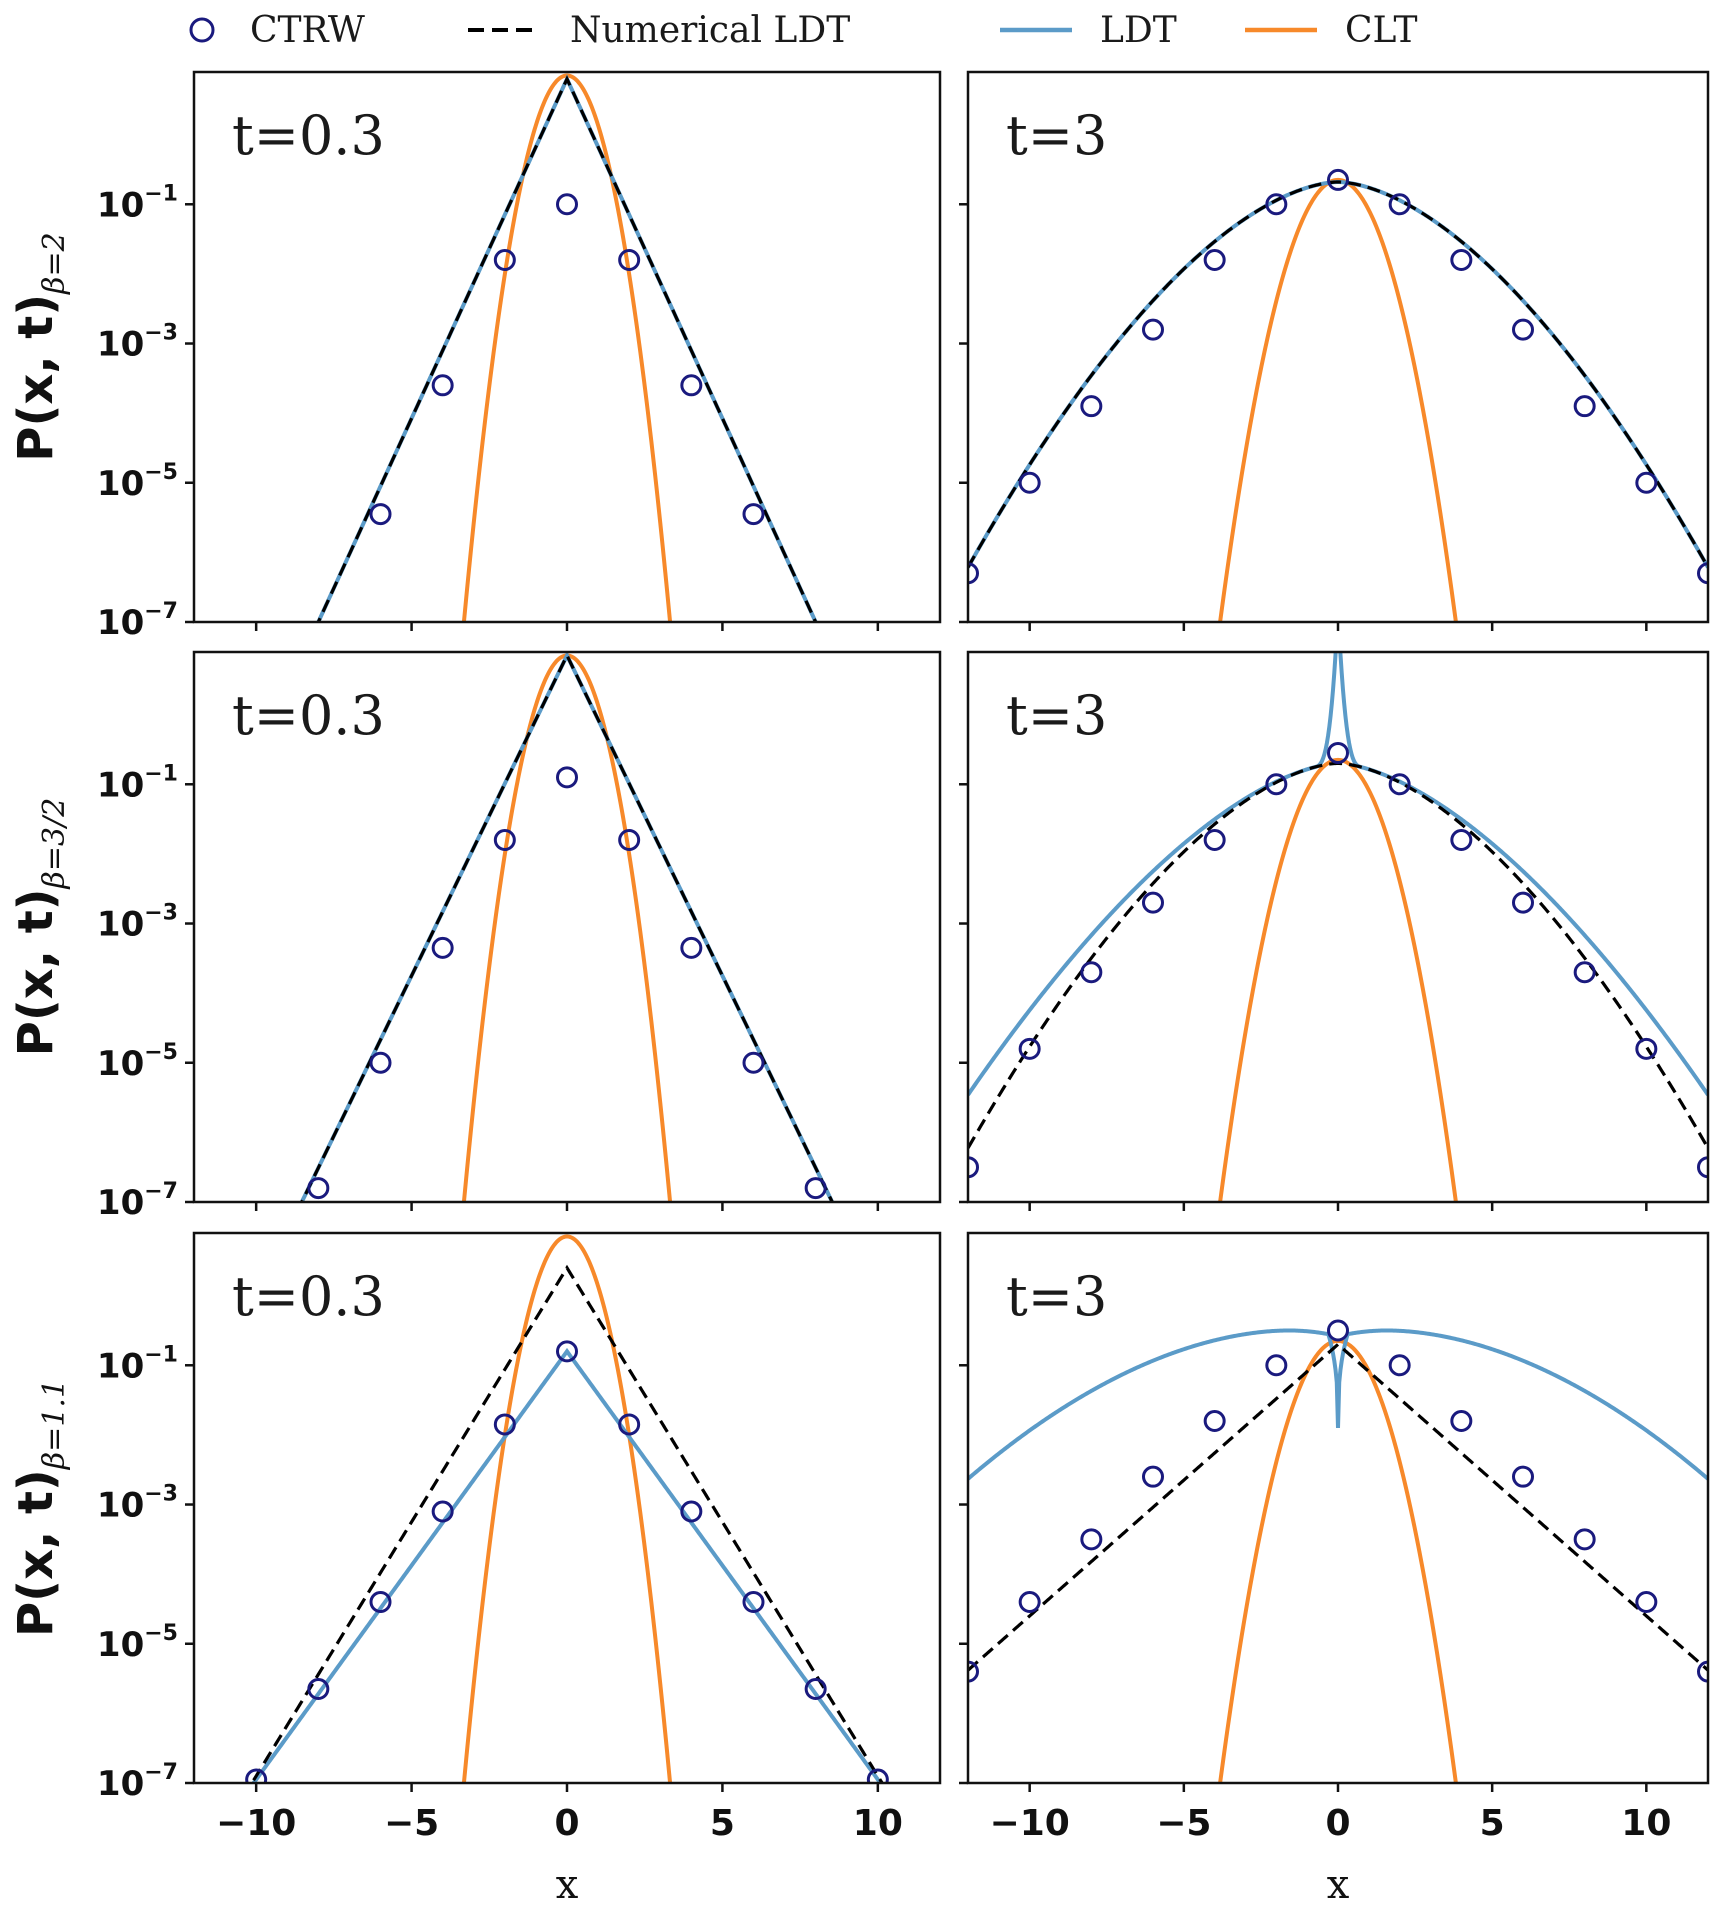 The height and width of the screenshot is (1905, 1714). What do you see at coordinates (1183, 1823) in the screenshot?
I see `xtick-label: −5` at bounding box center [1183, 1823].